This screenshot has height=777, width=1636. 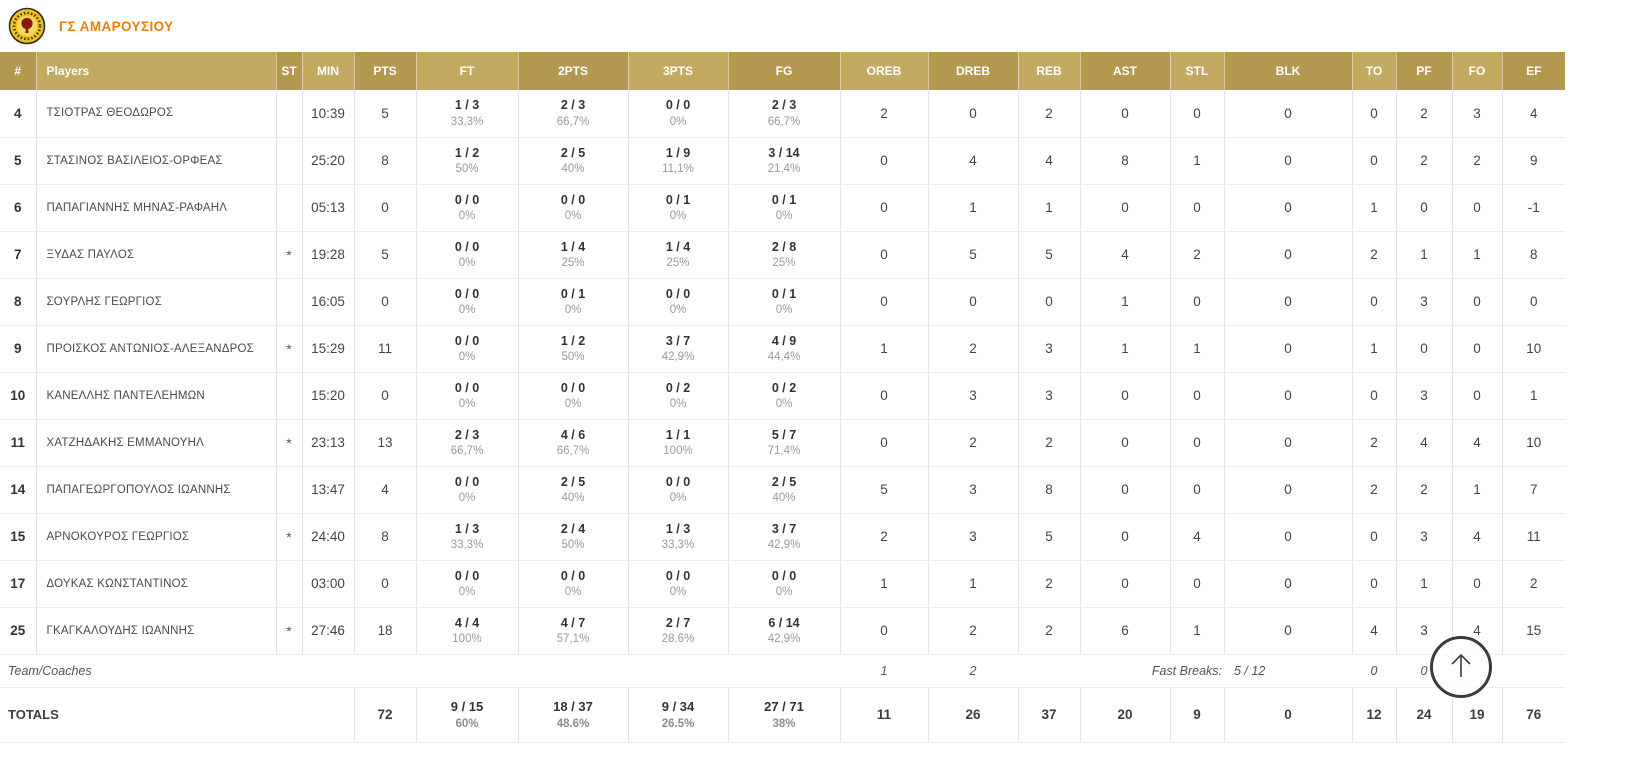 I want to click on cell-min: 16:05, so click(x=327, y=302).